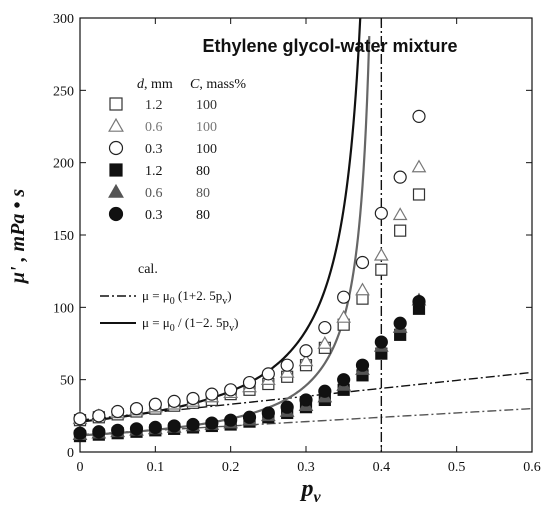 The width and height of the screenshot is (543, 509). Describe the element at coordinates (63, 236) in the screenshot. I see `y-tick-label: 150` at that location.